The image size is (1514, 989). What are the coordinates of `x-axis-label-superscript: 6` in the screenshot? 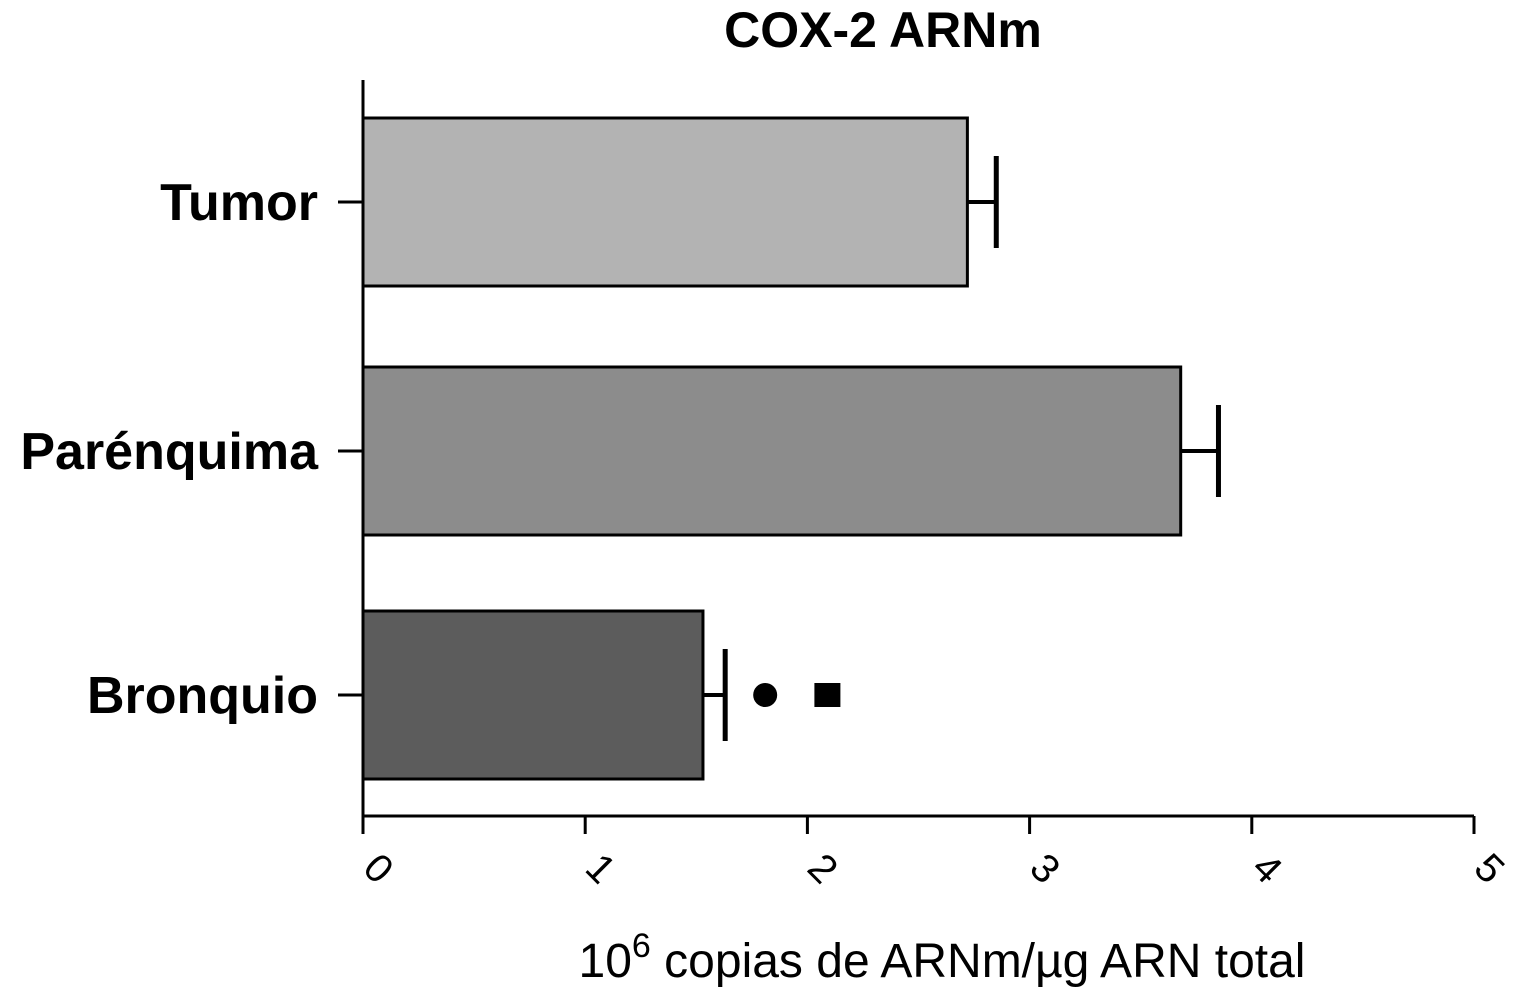 It's located at (641, 946).